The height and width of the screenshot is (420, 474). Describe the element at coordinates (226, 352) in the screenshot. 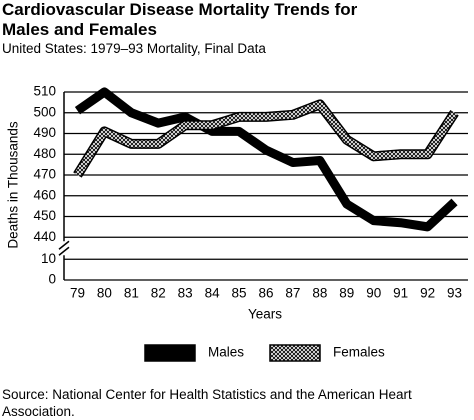

I see `legend-label: Males` at that location.